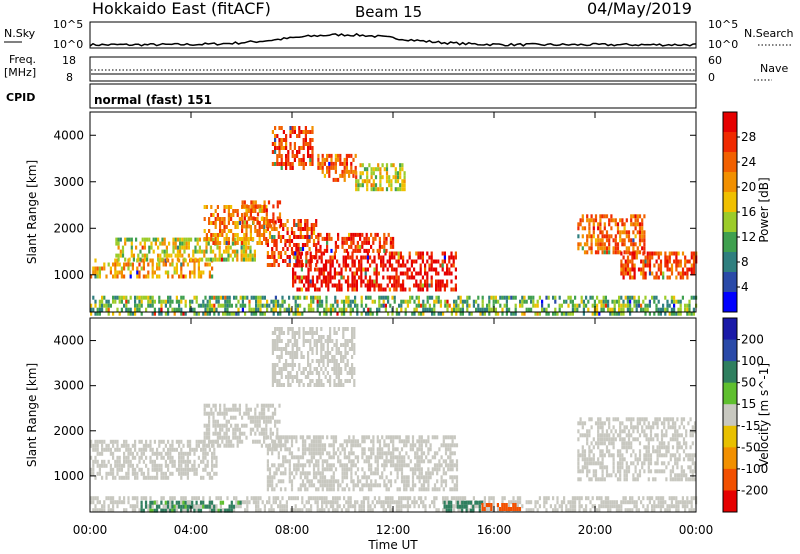 This screenshot has width=800, height=554. I want to click on y-tick-label: 1000, so click(68, 275).